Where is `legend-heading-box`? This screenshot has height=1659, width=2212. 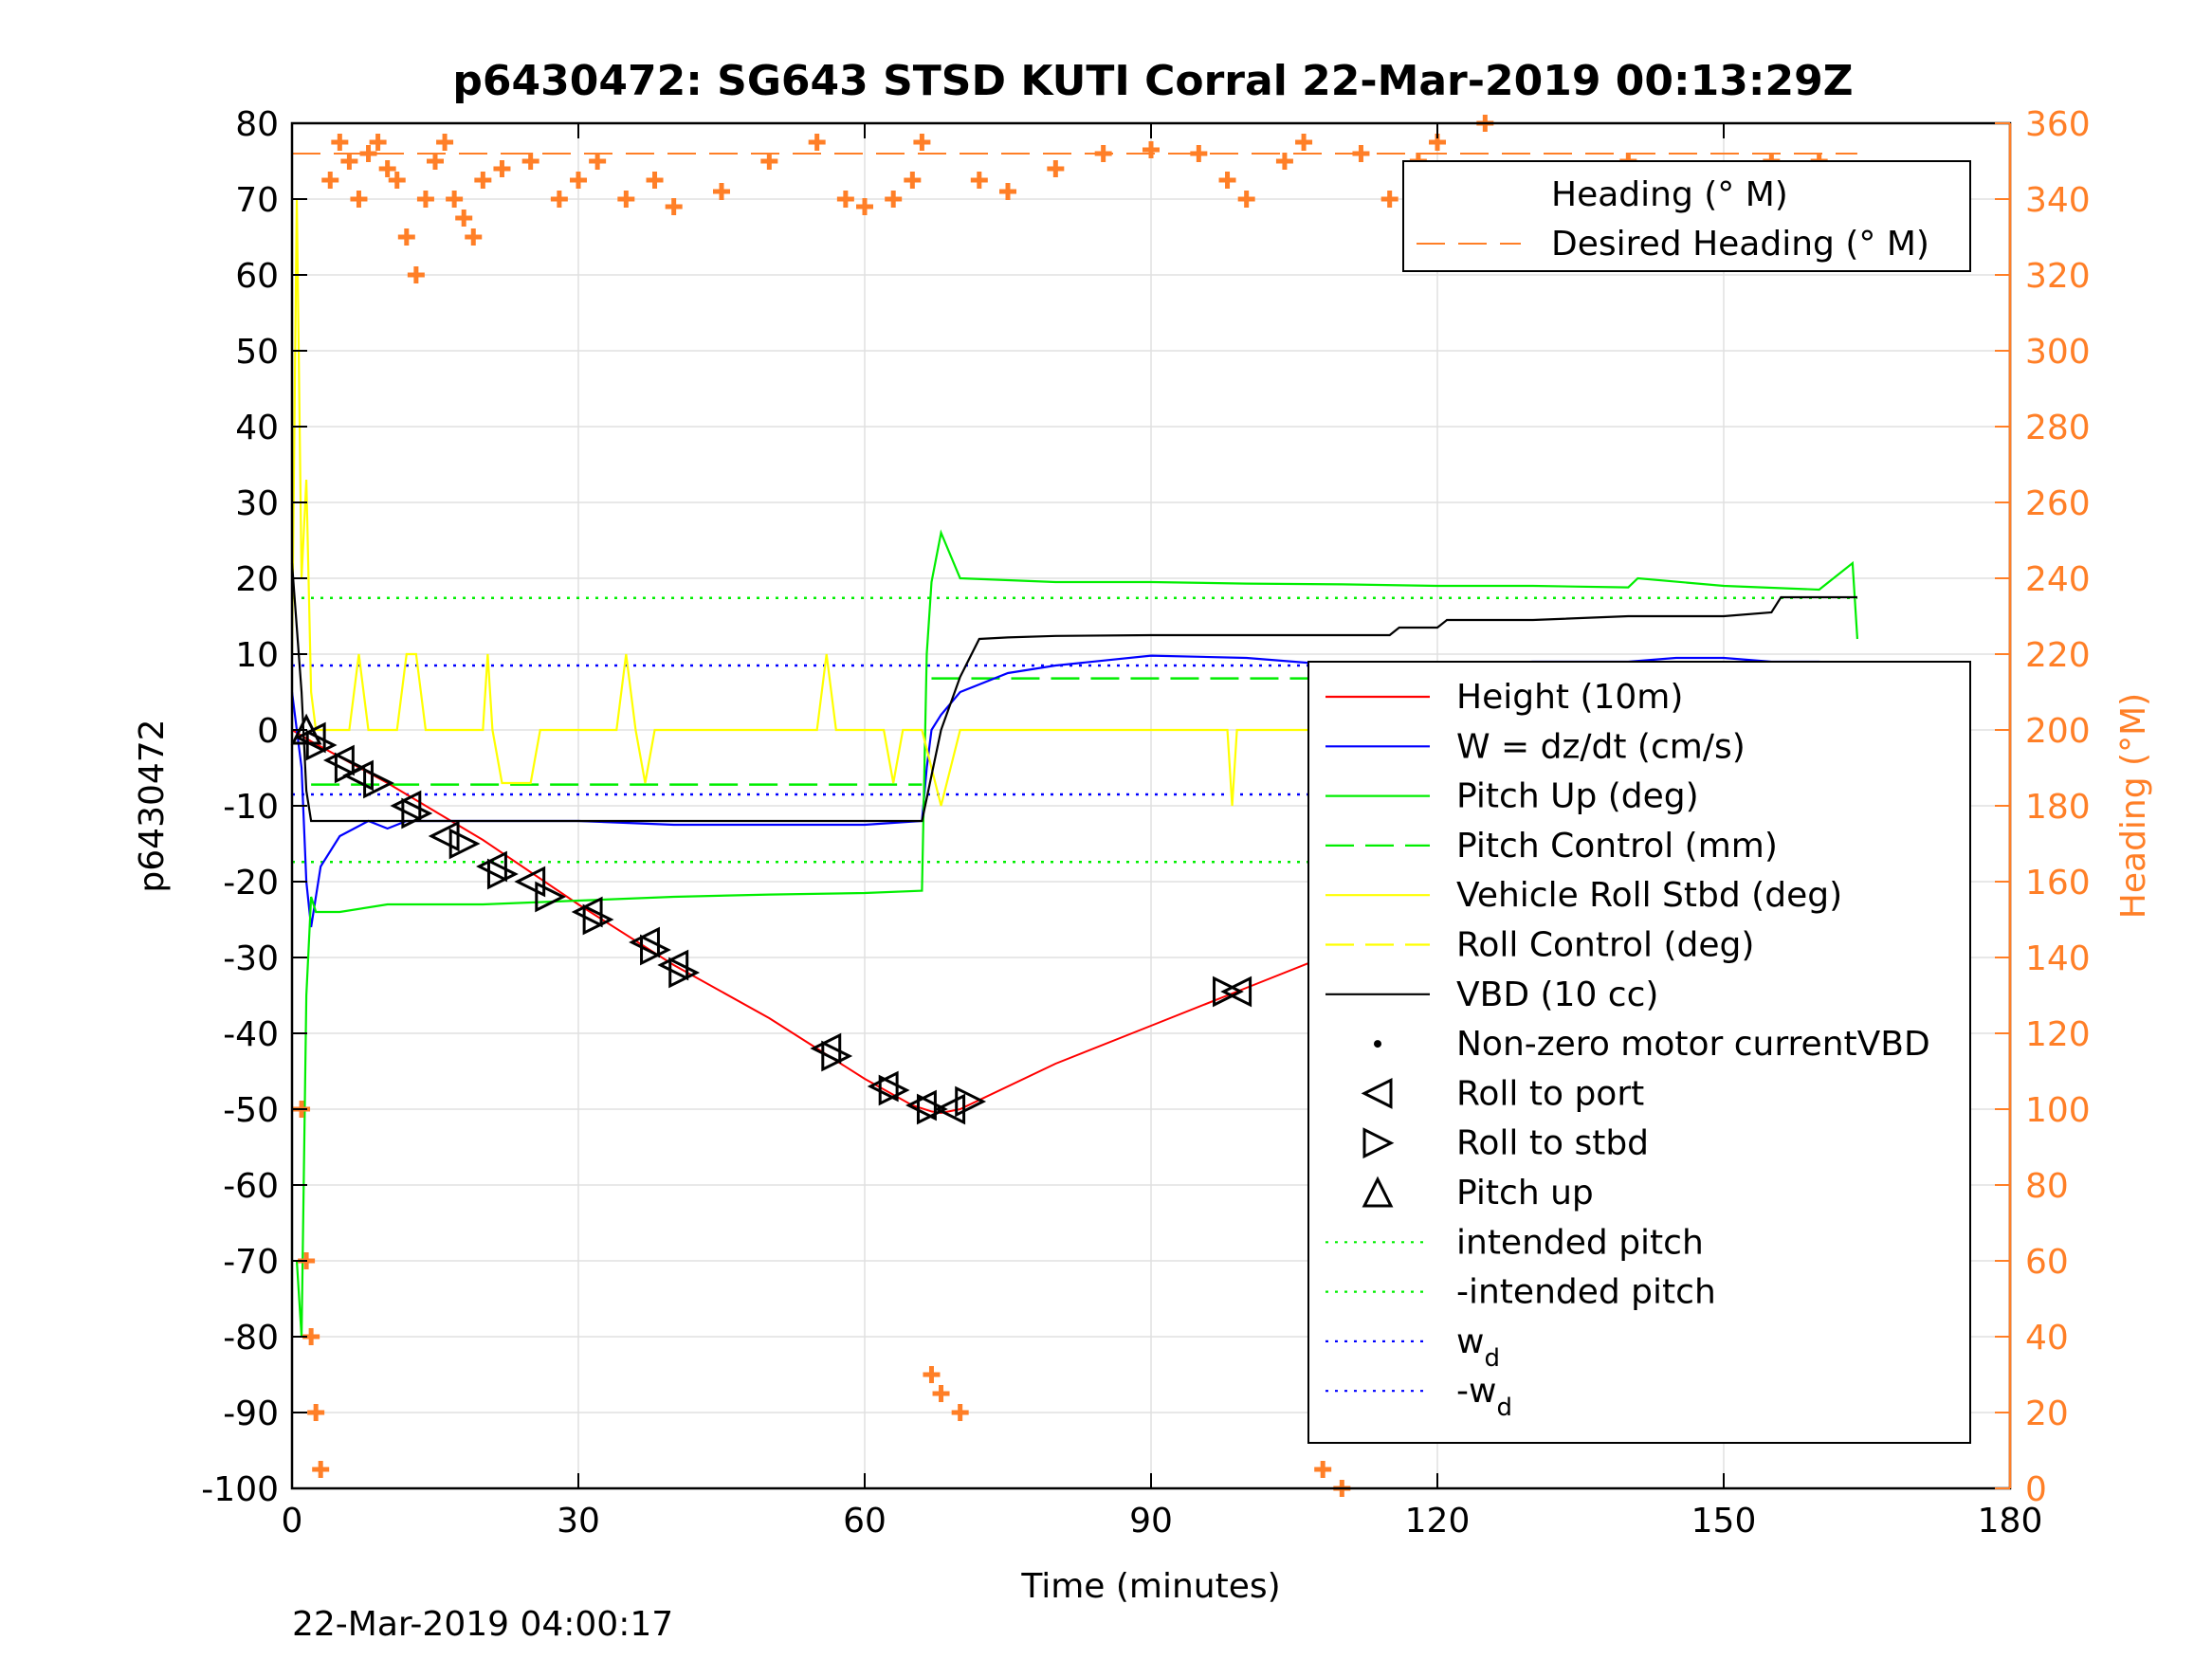 legend-heading-box is located at coordinates (1686, 216).